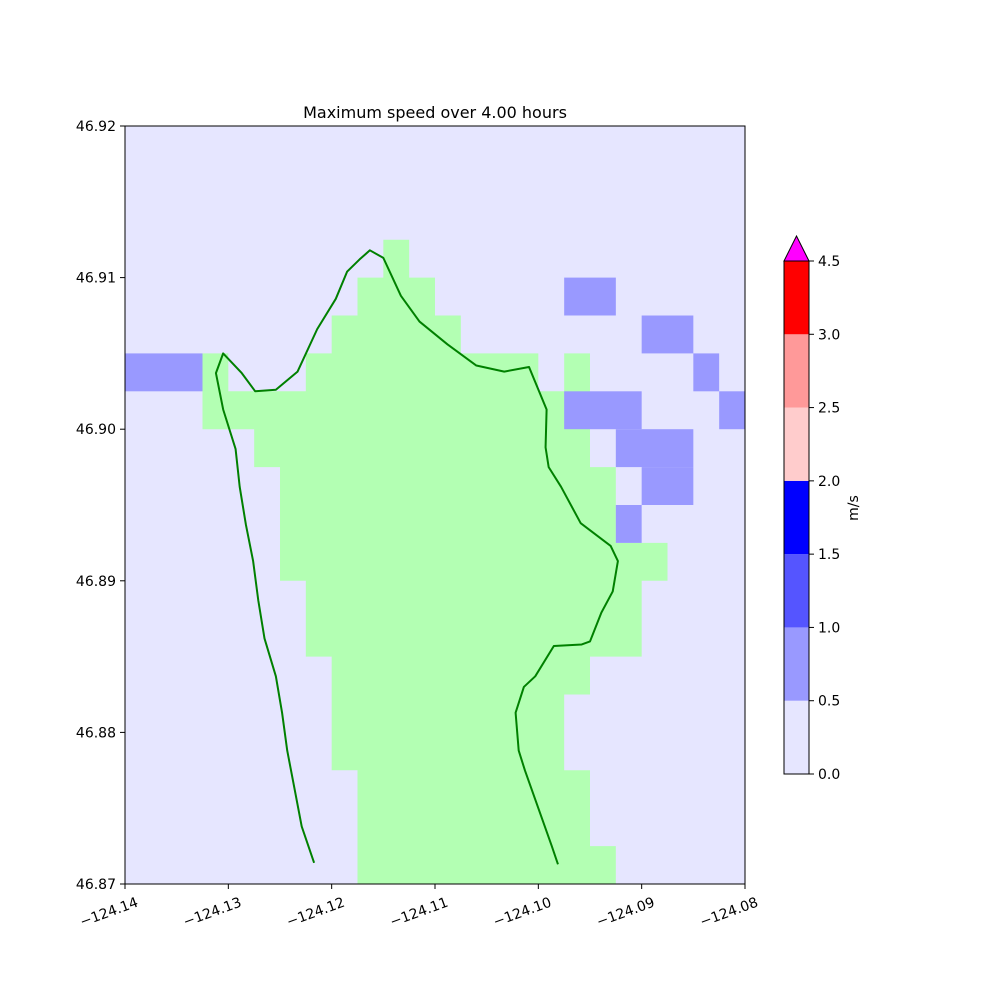 The image size is (1000, 1000). What do you see at coordinates (829, 628) in the screenshot?
I see `colorbar-tick-label: 1.0` at bounding box center [829, 628].